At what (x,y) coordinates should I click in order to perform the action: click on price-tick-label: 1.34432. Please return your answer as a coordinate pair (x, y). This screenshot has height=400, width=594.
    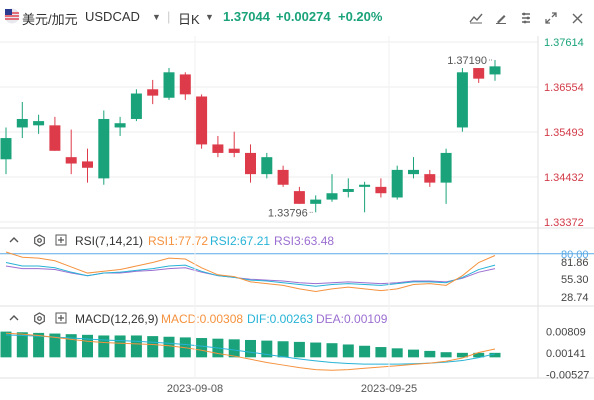
    Looking at the image, I should click on (564, 178).